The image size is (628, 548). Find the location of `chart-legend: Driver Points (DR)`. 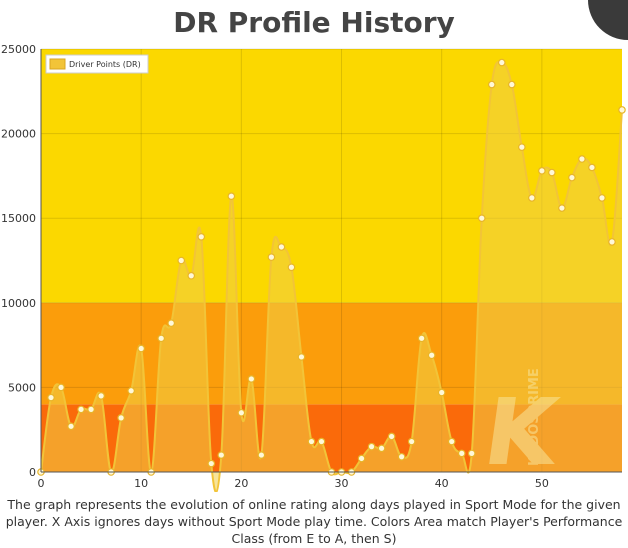

chart-legend: Driver Points (DR) is located at coordinates (97, 64).